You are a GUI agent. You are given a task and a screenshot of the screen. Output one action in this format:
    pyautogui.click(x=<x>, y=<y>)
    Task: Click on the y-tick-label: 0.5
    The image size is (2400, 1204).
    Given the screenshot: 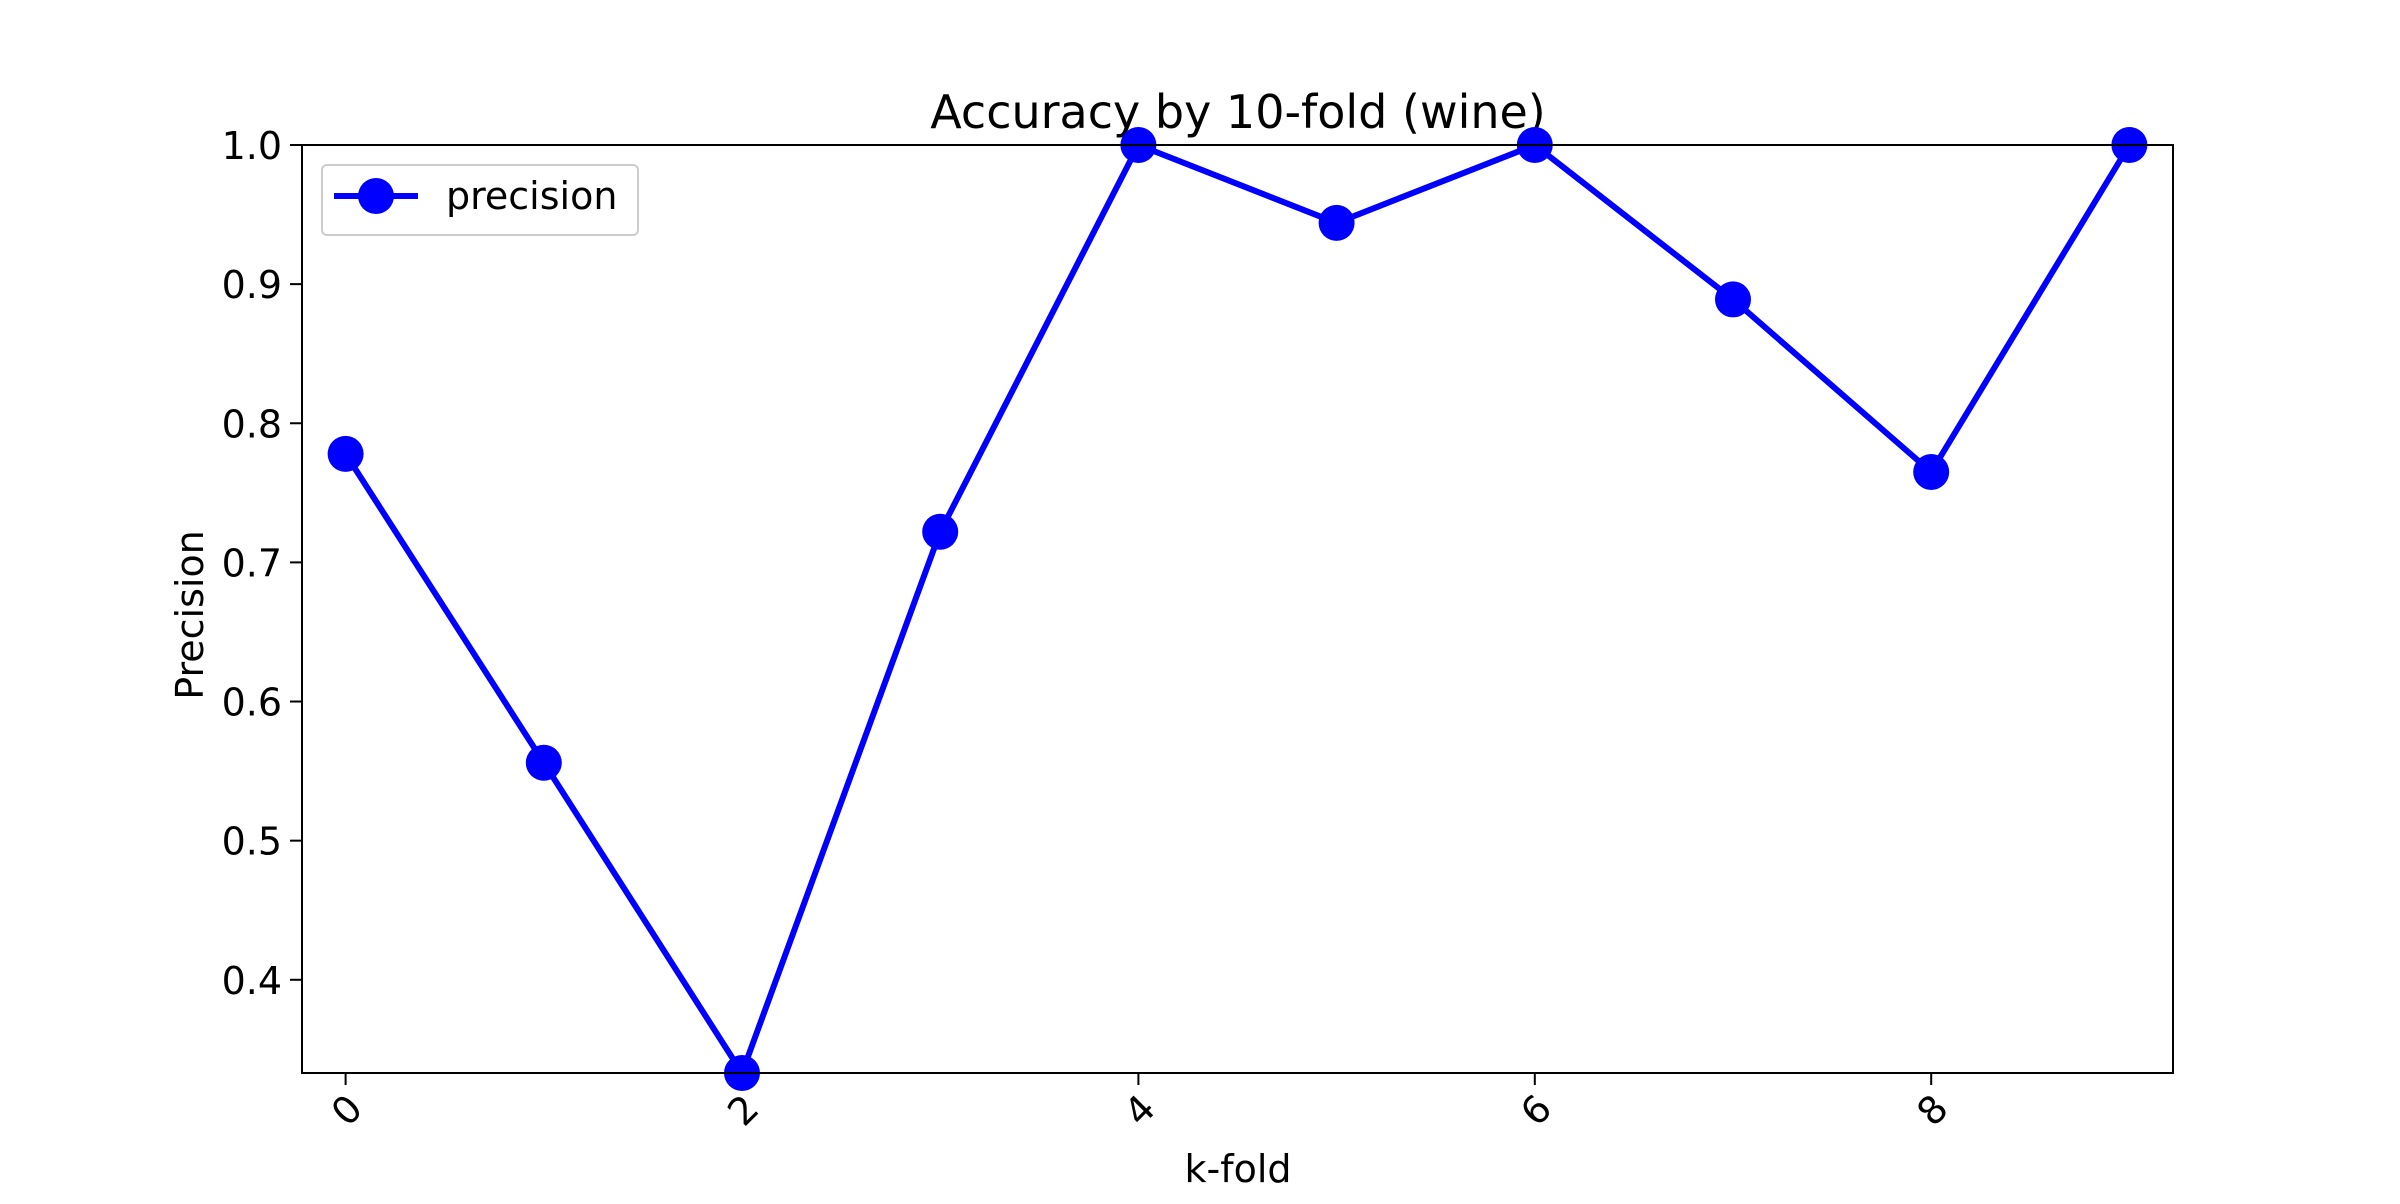 What is the action you would take?
    pyautogui.click(x=252, y=842)
    